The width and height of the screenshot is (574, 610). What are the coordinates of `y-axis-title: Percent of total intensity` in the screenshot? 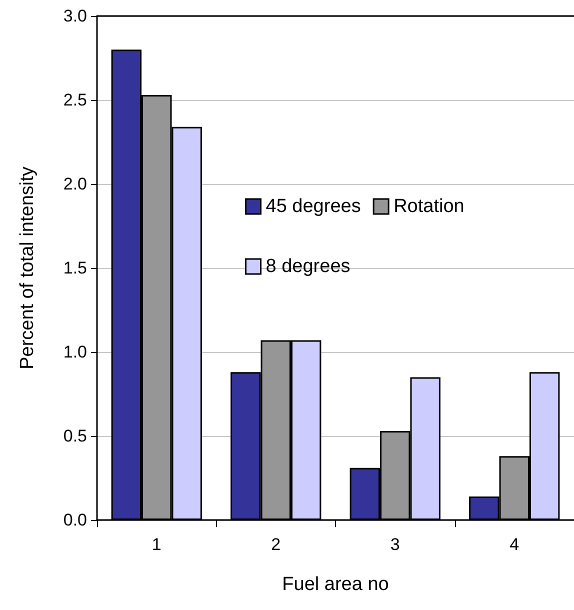 It's located at (27, 268).